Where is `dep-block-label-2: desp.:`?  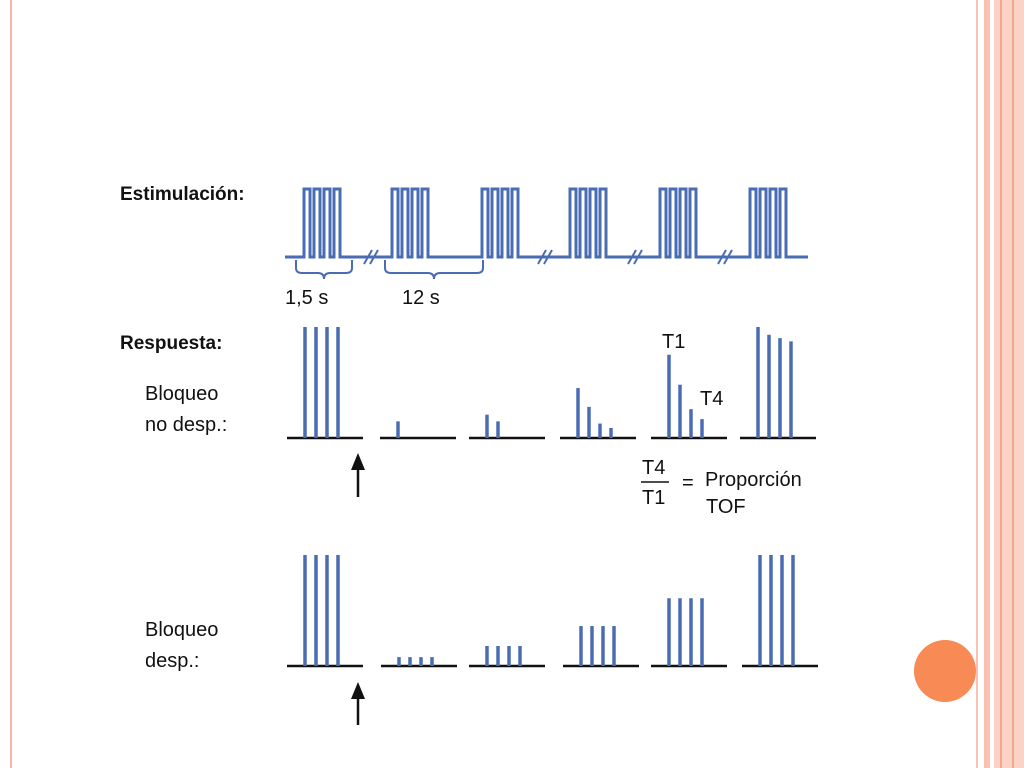 dep-block-label-2: desp.: is located at coordinates (172, 661).